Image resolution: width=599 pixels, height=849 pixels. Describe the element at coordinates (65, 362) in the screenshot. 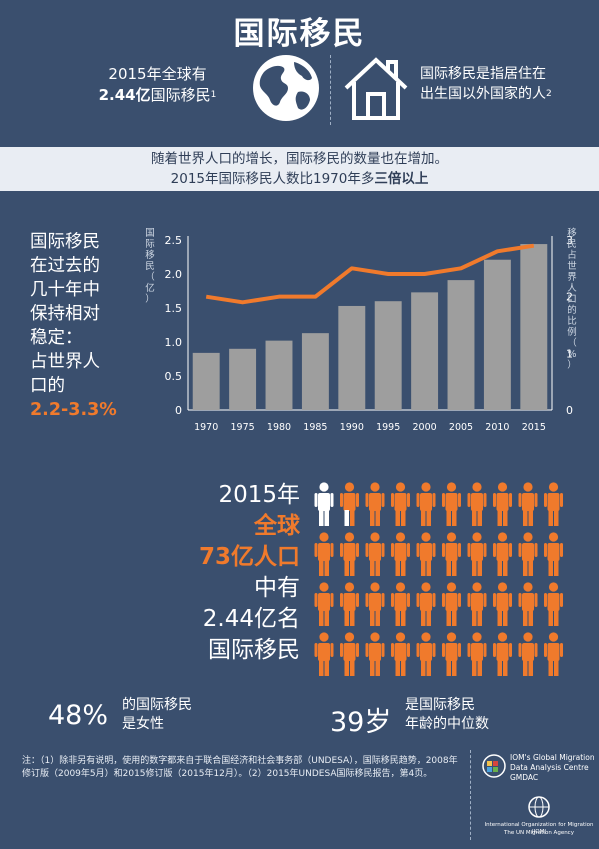

I see `stable-line: 占世界人` at that location.